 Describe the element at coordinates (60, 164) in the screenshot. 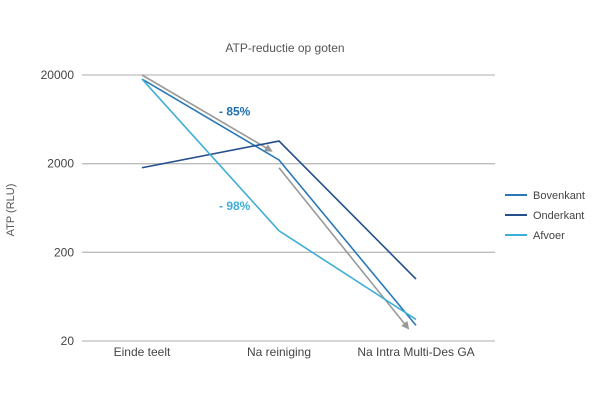

I see `y-tick-label: 2000` at that location.